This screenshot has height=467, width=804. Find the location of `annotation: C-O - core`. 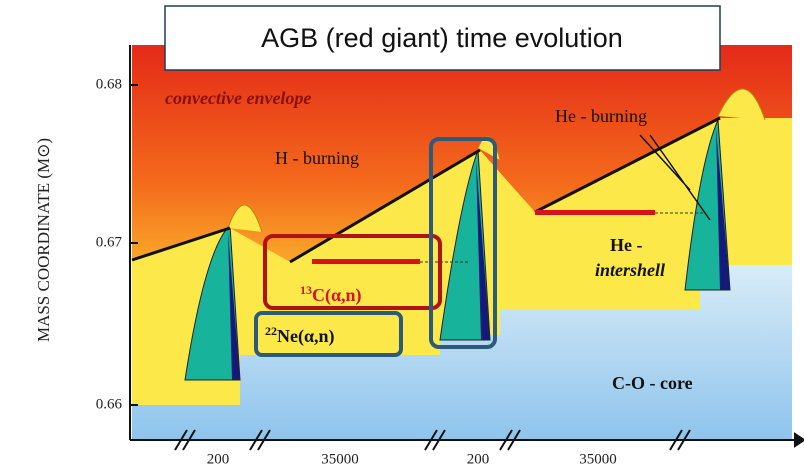

annotation: C-O - core is located at coordinates (652, 383).